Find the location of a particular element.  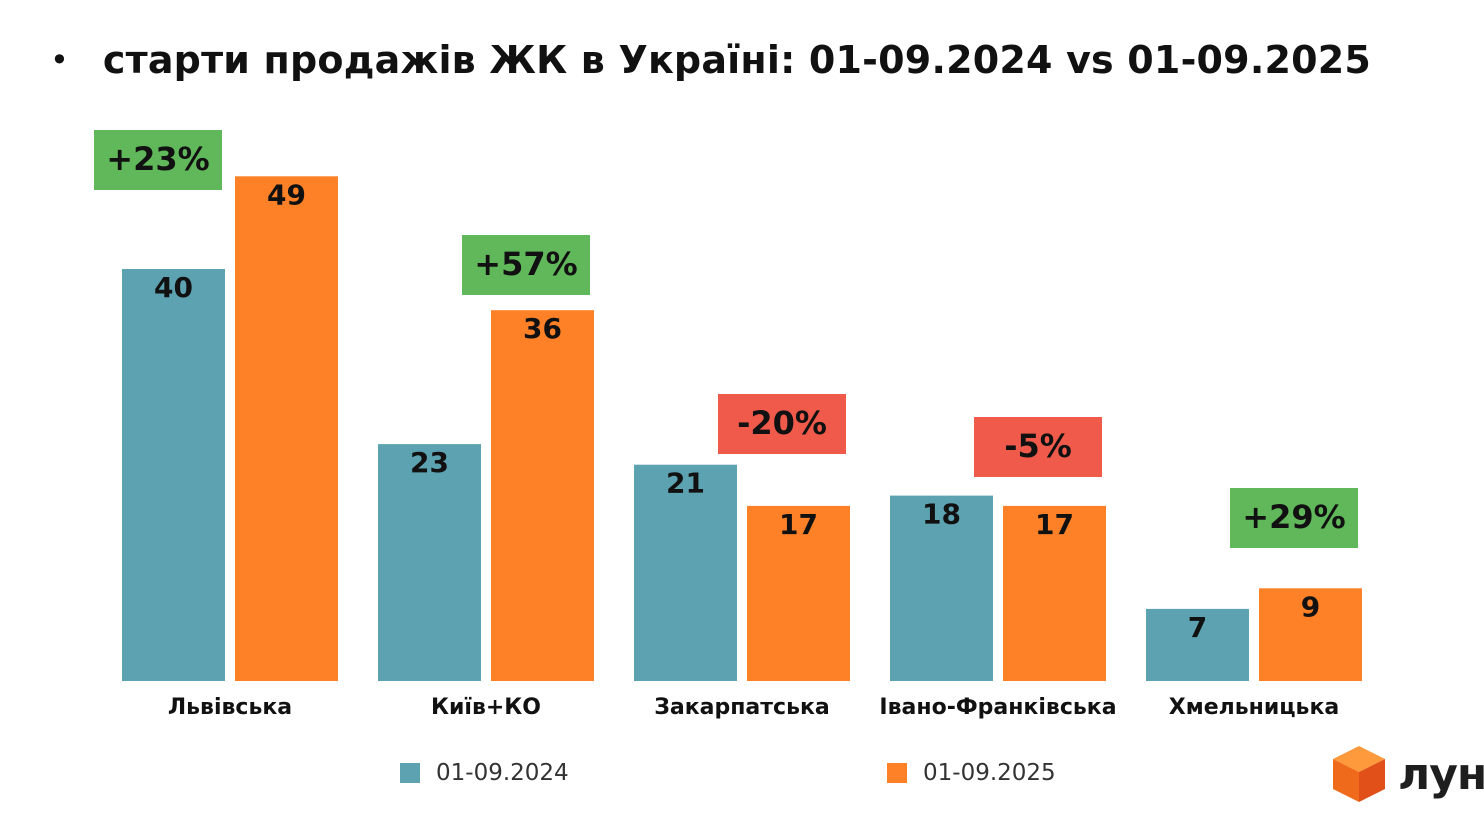

legend-swatch-2024 is located at coordinates (410, 773).